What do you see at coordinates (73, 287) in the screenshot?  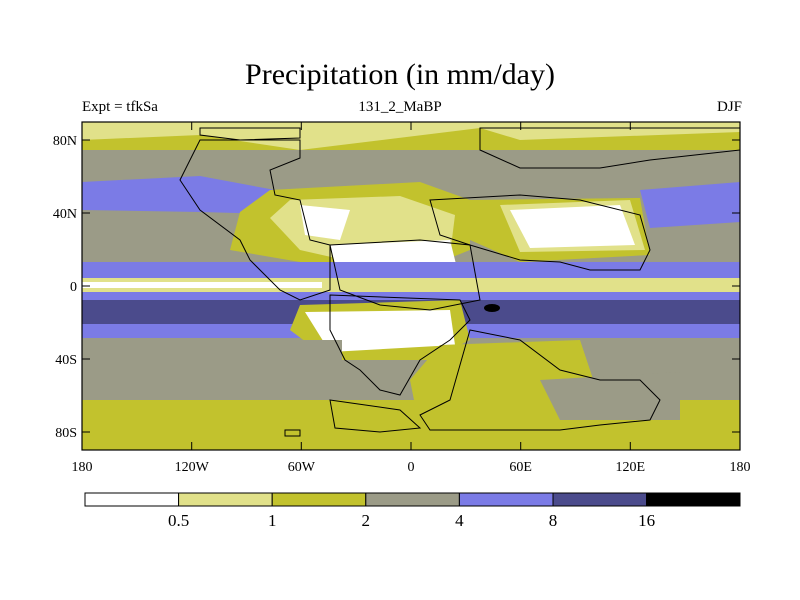 I see `y-label-0: 0` at bounding box center [73, 287].